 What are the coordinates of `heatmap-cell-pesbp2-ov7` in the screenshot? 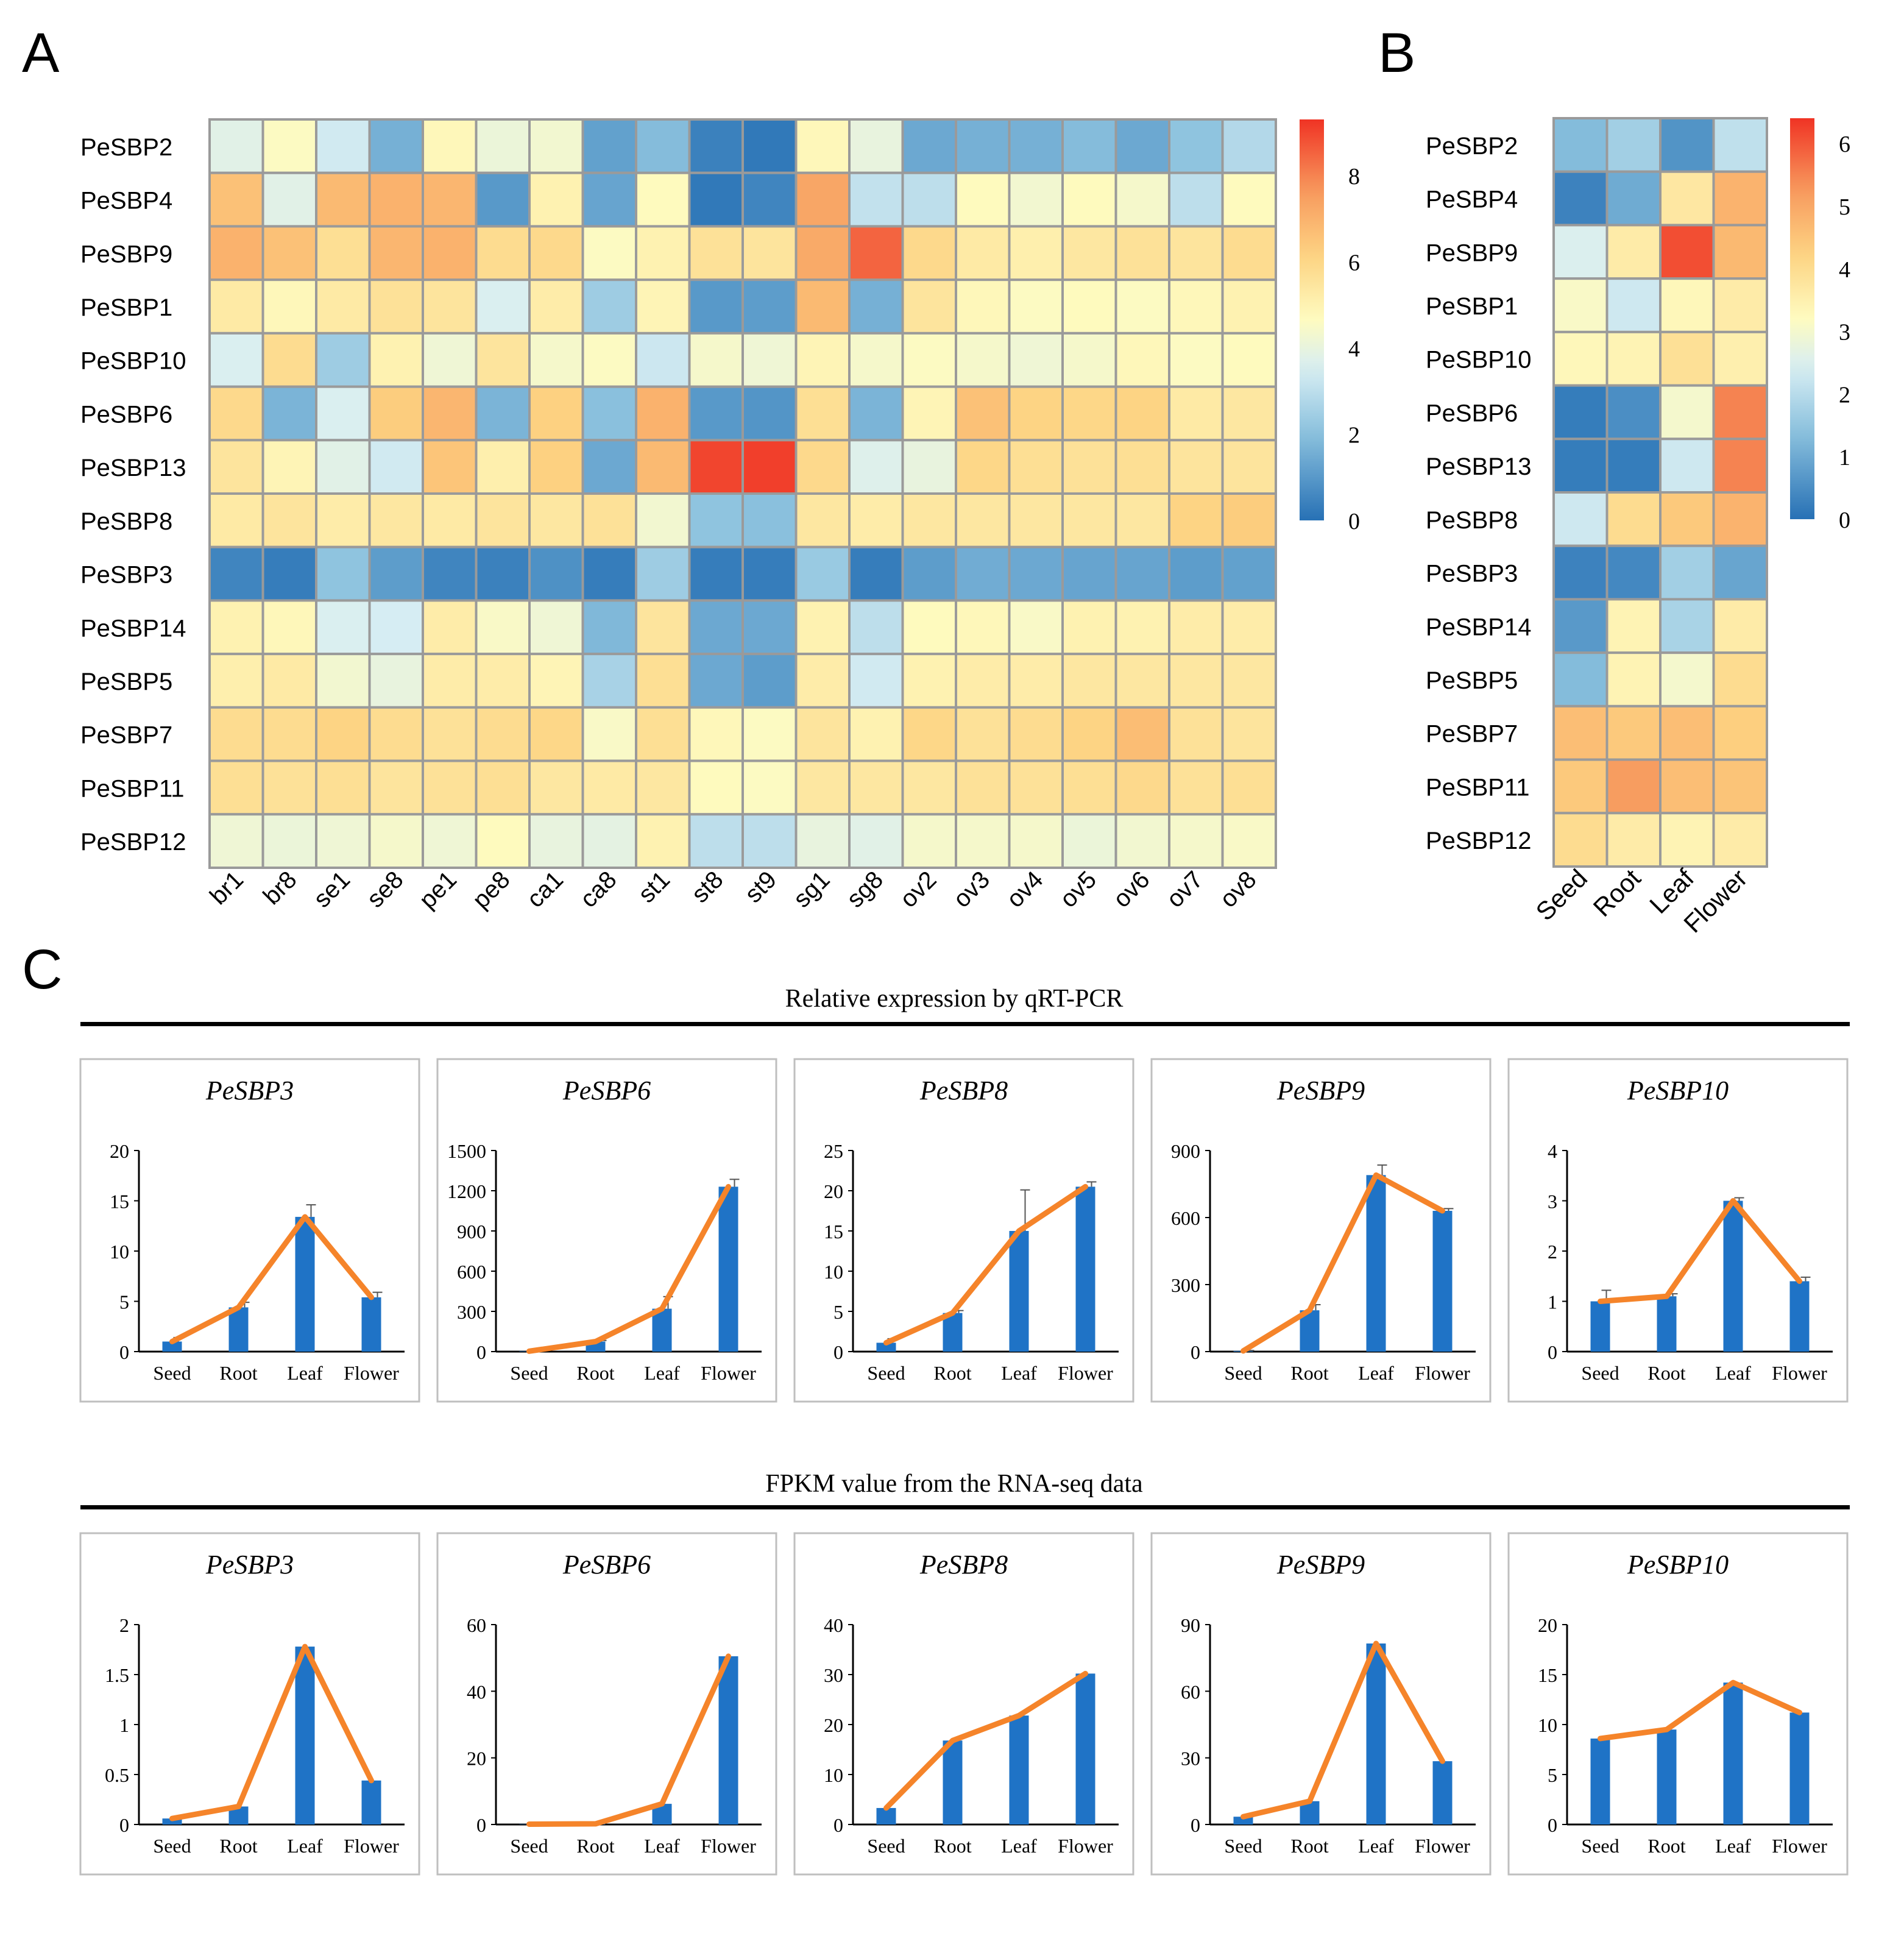 It's located at (1196, 146).